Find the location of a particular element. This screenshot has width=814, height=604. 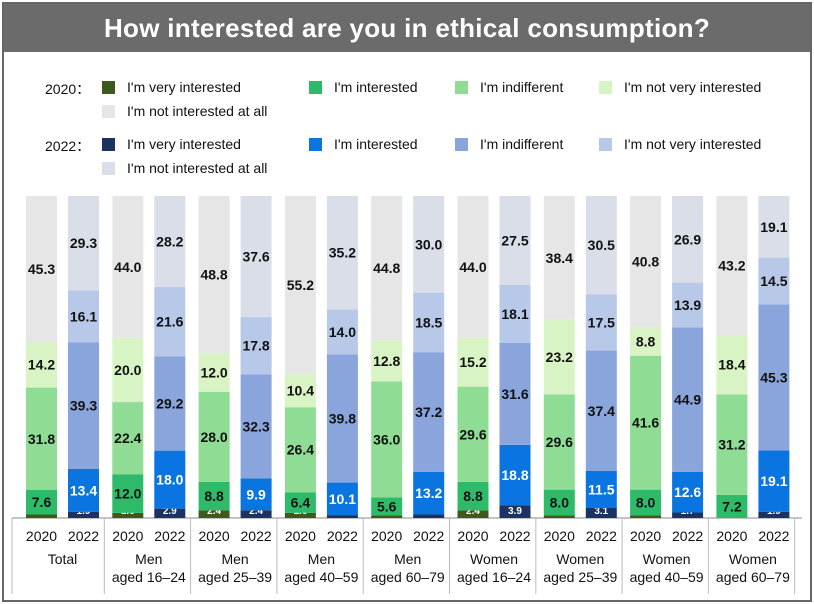

data-label: 14.0 is located at coordinates (342, 332).